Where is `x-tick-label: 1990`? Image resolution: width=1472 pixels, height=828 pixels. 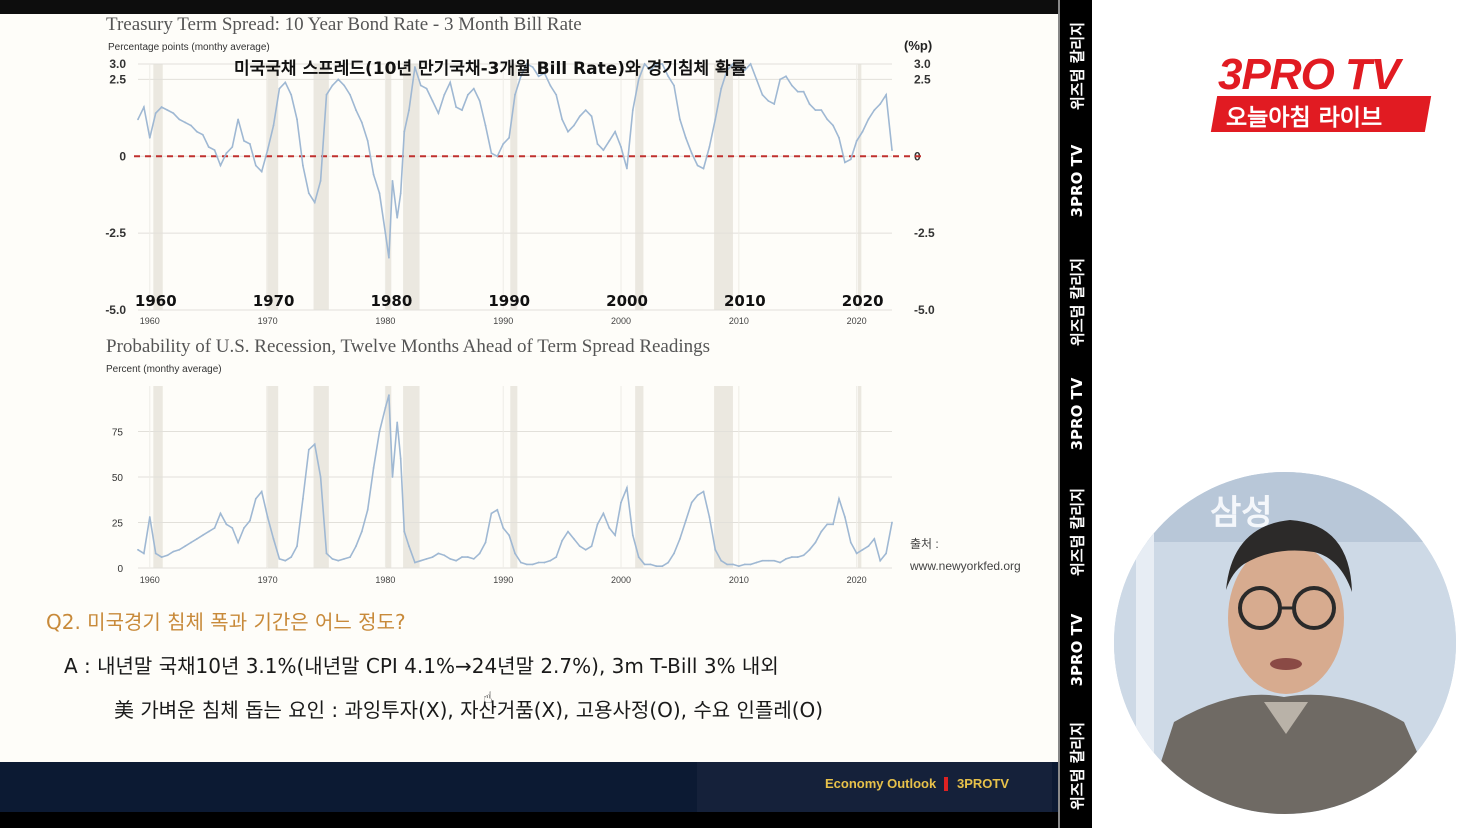 x-tick-label: 1990 is located at coordinates (503, 321).